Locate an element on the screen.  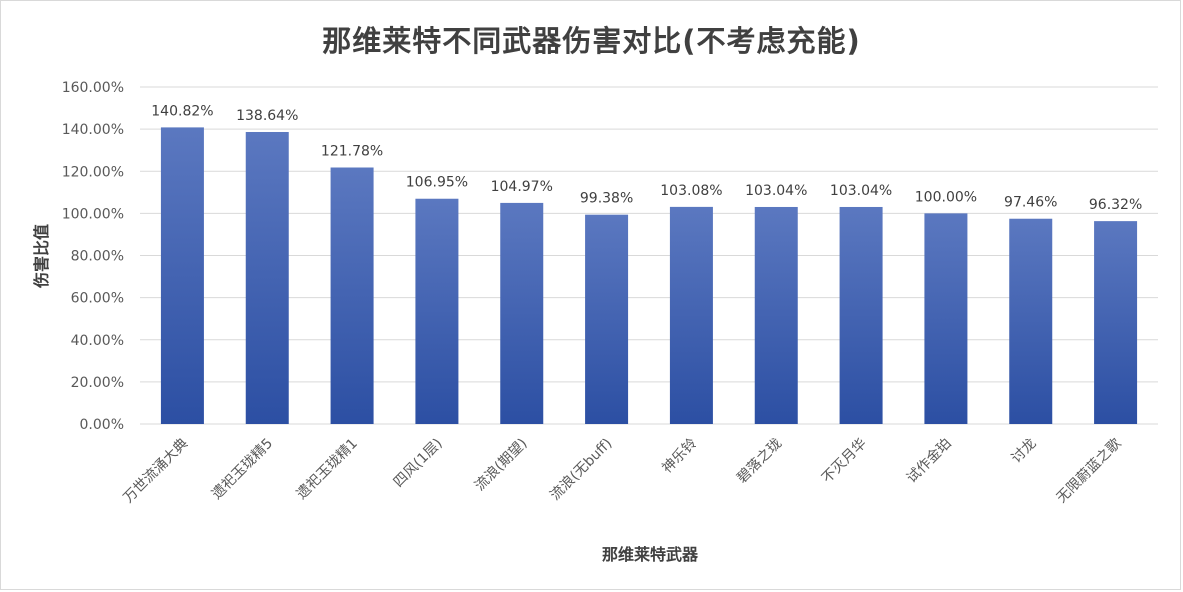
data-label: 121.78% is located at coordinates (352, 152).